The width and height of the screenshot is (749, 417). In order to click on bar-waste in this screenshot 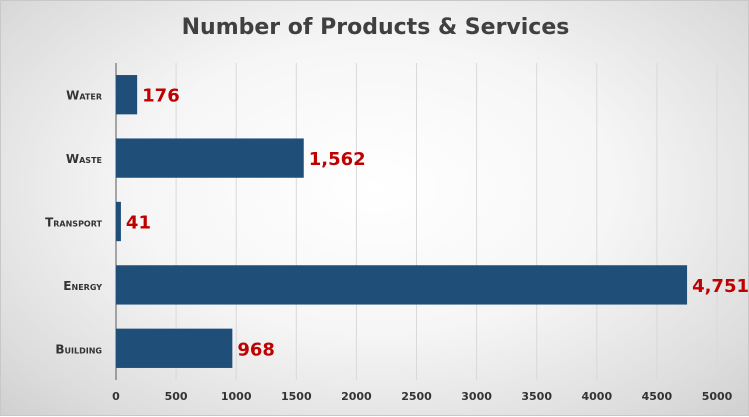, I will do `click(210, 158)`.